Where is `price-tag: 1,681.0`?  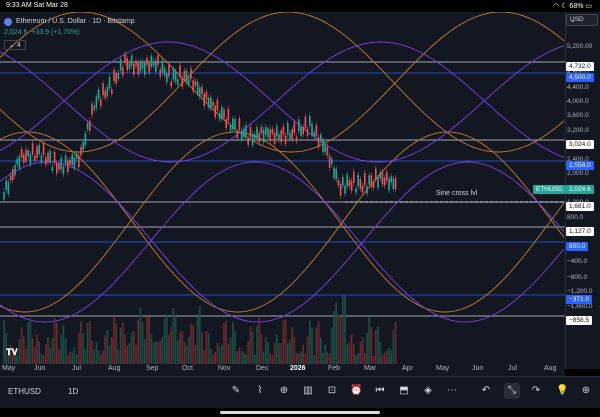 price-tag: 1,681.0 is located at coordinates (580, 206).